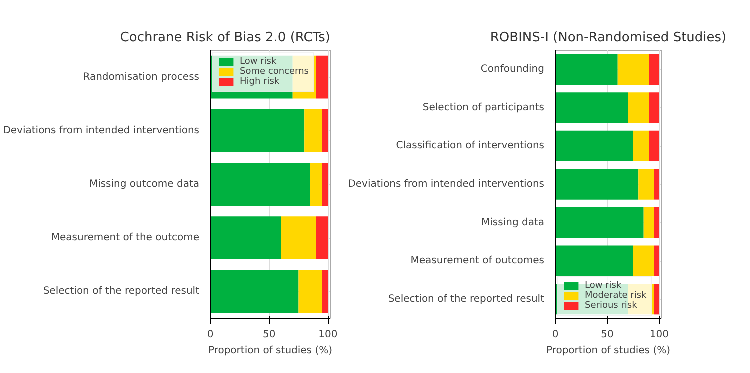  I want to click on y-tick-label: Randomisation process, so click(141, 77).